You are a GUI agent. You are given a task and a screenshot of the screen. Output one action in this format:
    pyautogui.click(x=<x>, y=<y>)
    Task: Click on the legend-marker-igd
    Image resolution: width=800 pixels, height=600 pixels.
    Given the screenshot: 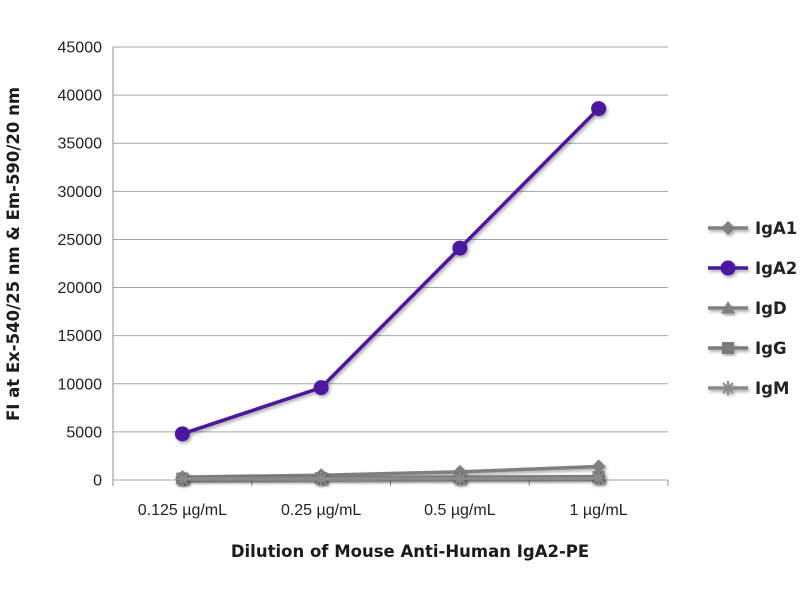 What is the action you would take?
    pyautogui.click(x=728, y=307)
    